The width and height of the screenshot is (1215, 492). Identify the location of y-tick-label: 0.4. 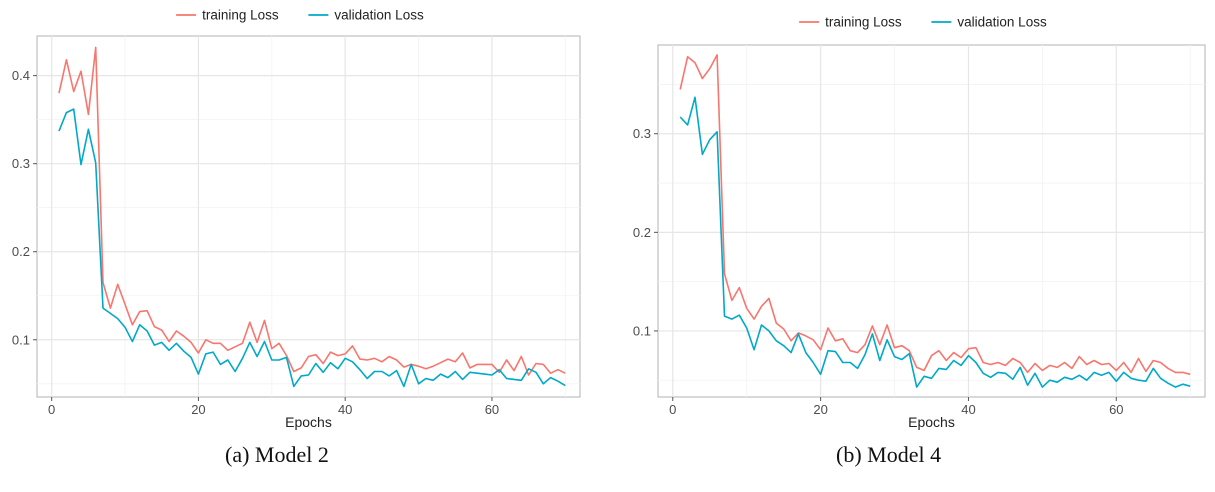
(21, 75).